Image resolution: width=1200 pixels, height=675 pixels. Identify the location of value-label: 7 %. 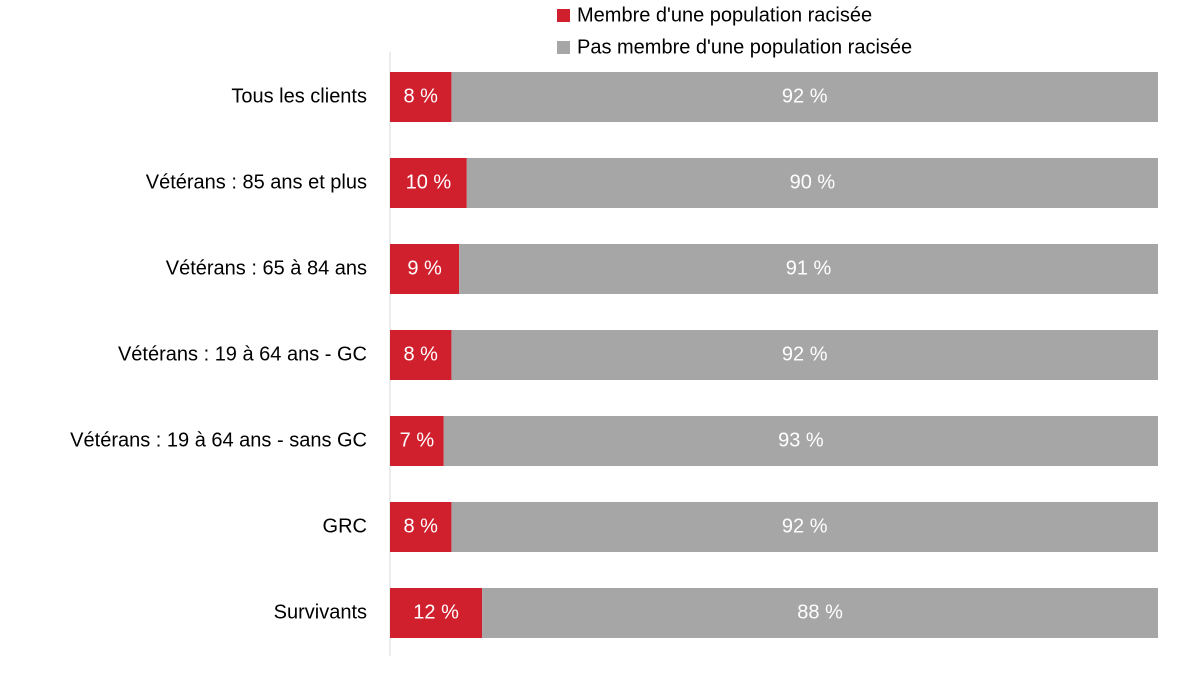
(417, 440).